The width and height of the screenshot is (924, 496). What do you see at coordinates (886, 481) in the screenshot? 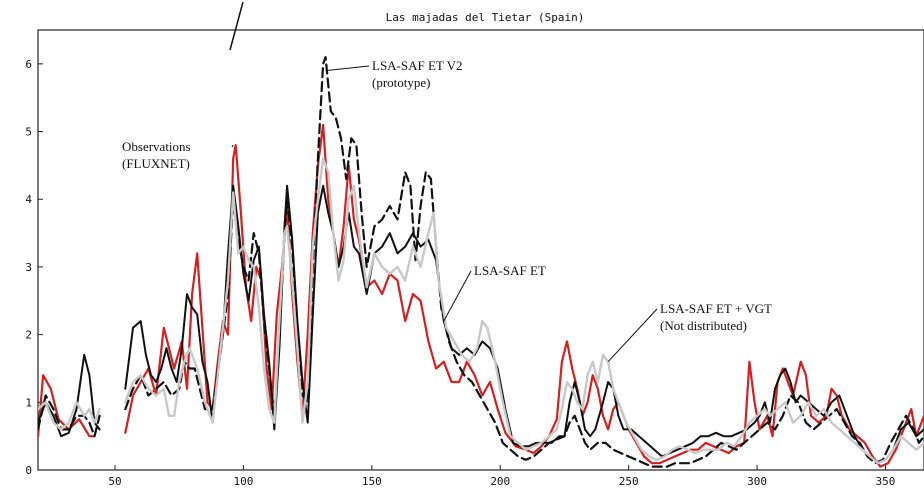
I see `x-tick-label: 350` at bounding box center [886, 481].